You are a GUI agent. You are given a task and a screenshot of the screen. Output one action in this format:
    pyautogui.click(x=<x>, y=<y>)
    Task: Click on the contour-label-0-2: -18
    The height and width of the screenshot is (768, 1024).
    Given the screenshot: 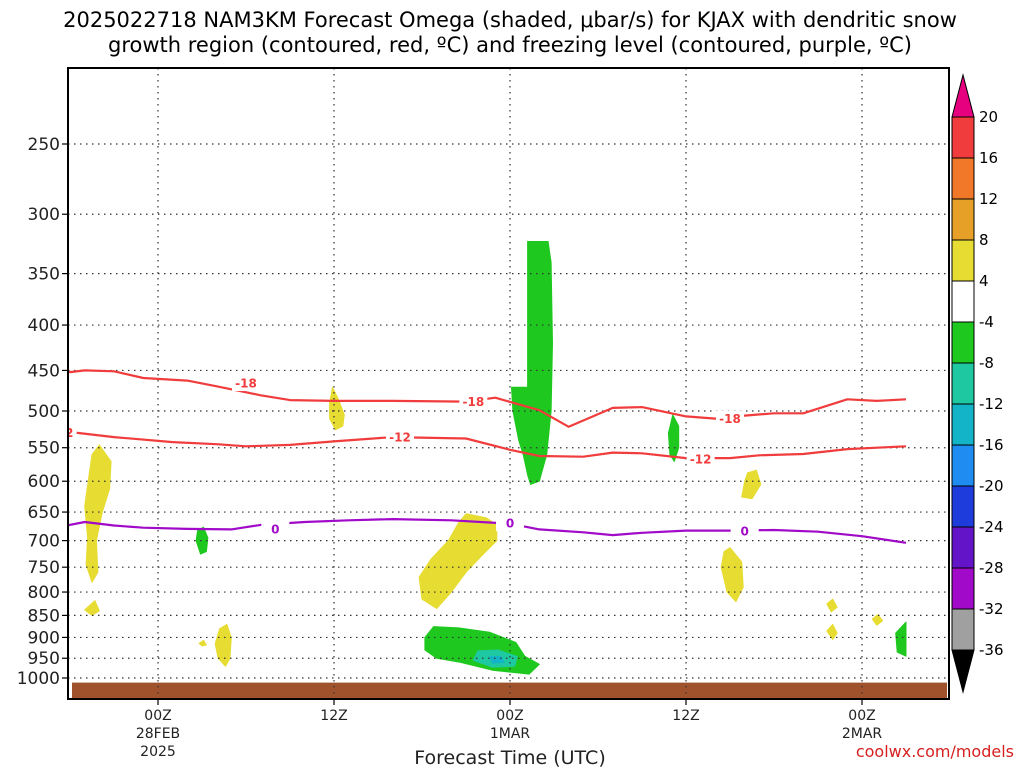 What is the action you would take?
    pyautogui.click(x=730, y=419)
    